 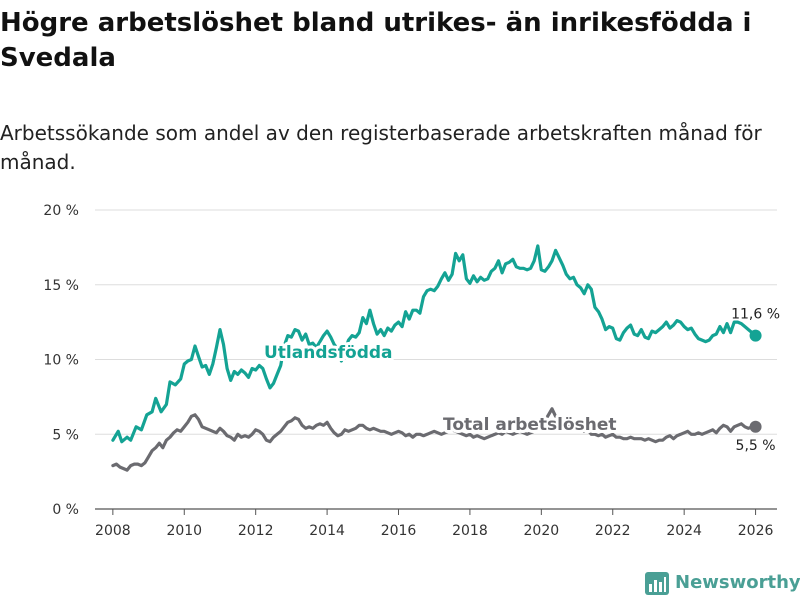 What do you see at coordinates (327, 531) in the screenshot?
I see `x-tick-label: 2014` at bounding box center [327, 531].